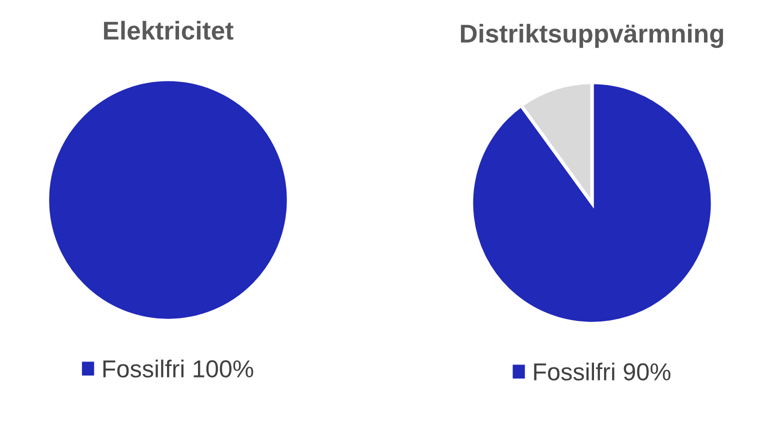 The image size is (767, 427). What do you see at coordinates (592, 36) in the screenshot?
I see `chart-title: Distriktsuppvärmning` at bounding box center [592, 36].